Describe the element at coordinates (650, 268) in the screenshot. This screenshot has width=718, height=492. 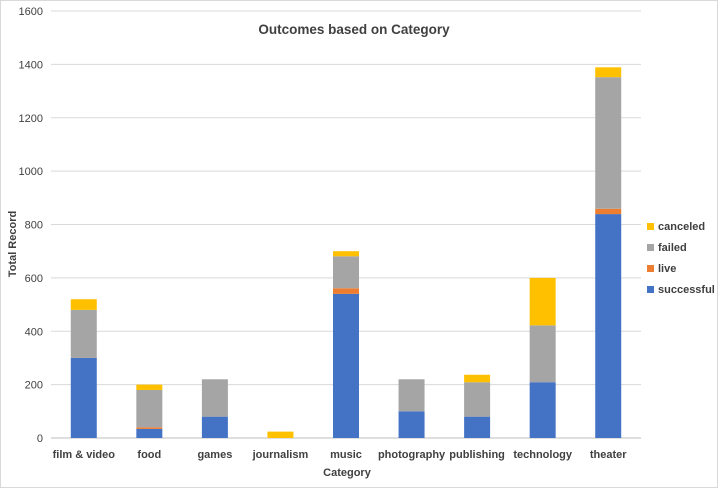
I see `legend-swatch-live` at that location.